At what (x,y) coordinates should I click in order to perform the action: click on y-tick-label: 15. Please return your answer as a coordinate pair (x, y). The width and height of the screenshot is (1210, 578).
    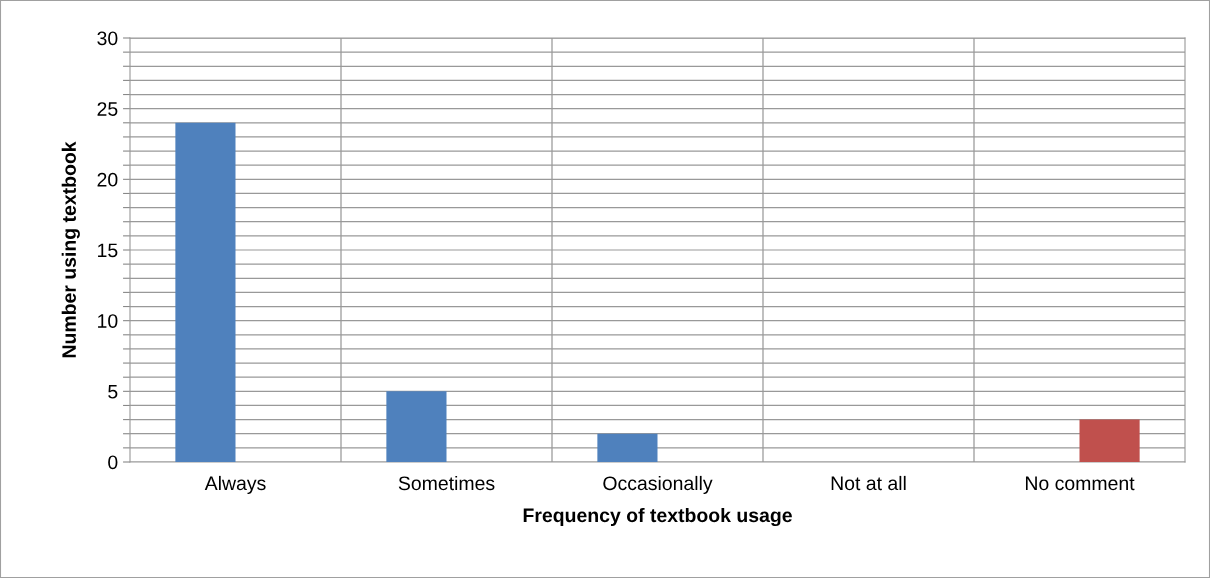
    Looking at the image, I should click on (108, 250).